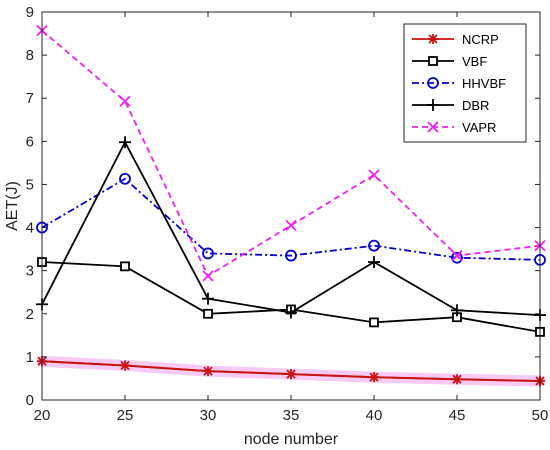 Image resolution: width=550 pixels, height=450 pixels. I want to click on x-tick-label: 50, so click(540, 415).